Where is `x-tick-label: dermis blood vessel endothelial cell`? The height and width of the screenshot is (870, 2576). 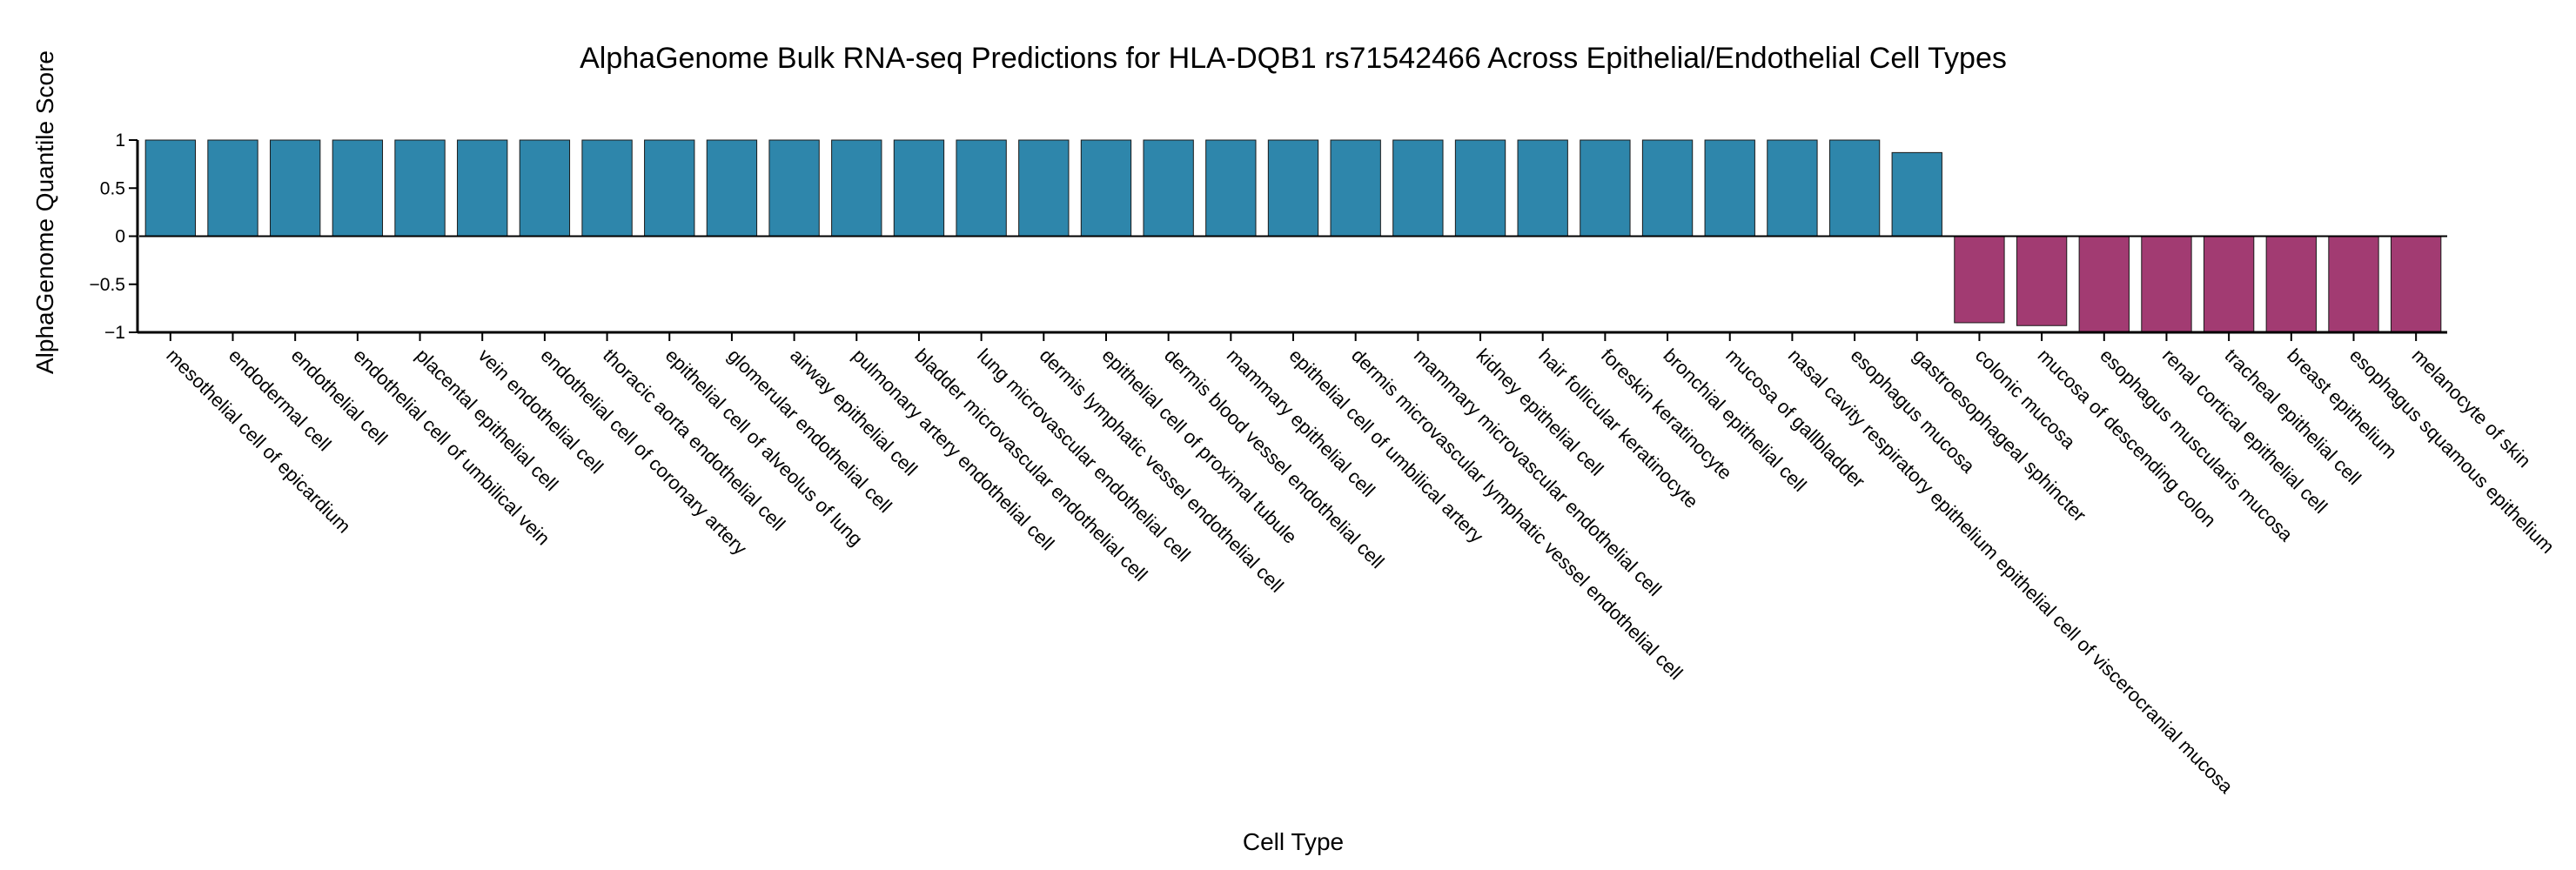
x-tick-label: dermis blood vessel endothelial cell is located at coordinates (1274, 458).